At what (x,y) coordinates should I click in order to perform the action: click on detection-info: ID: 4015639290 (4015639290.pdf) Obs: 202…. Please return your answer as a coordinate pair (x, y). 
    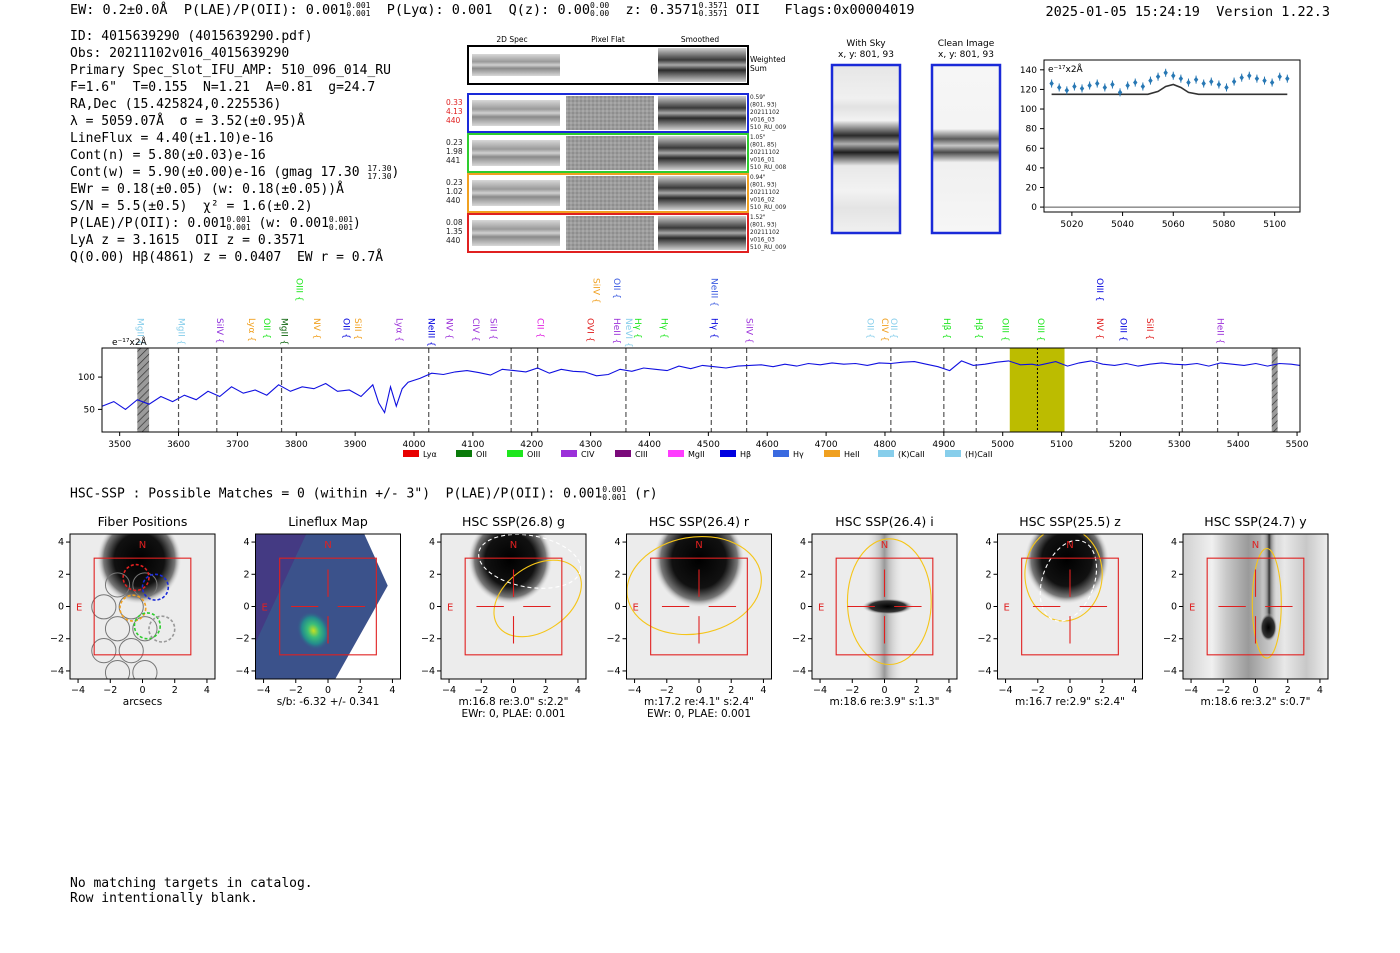
    Looking at the image, I should click on (234, 147).